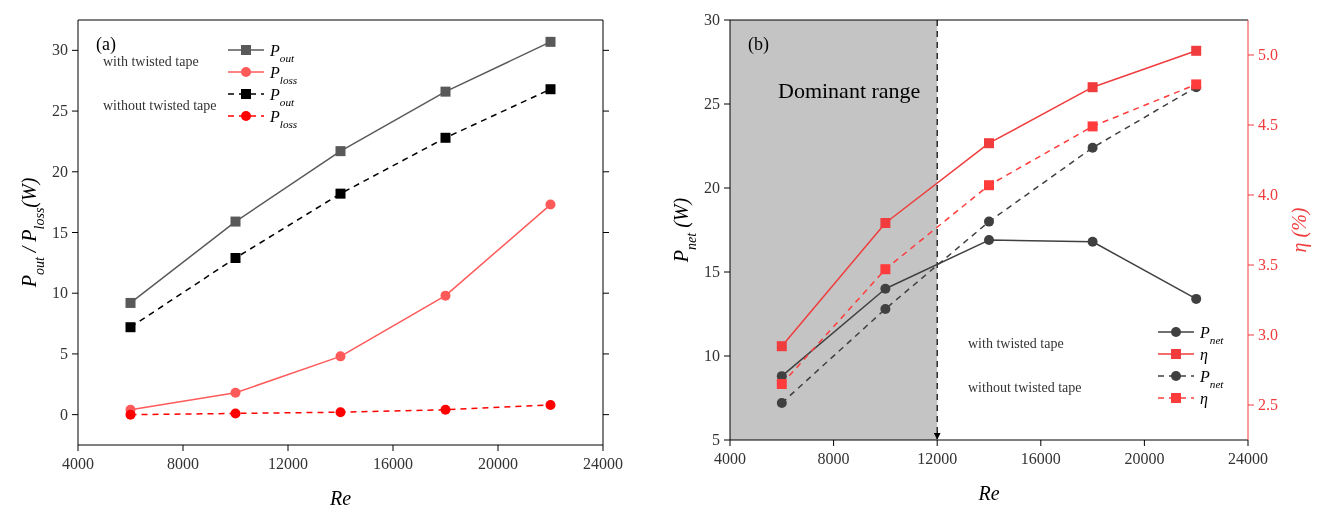 The image size is (1344, 516). What do you see at coordinates (1268, 124) in the screenshot?
I see `y2-tick-label: 4.5` at bounding box center [1268, 124].